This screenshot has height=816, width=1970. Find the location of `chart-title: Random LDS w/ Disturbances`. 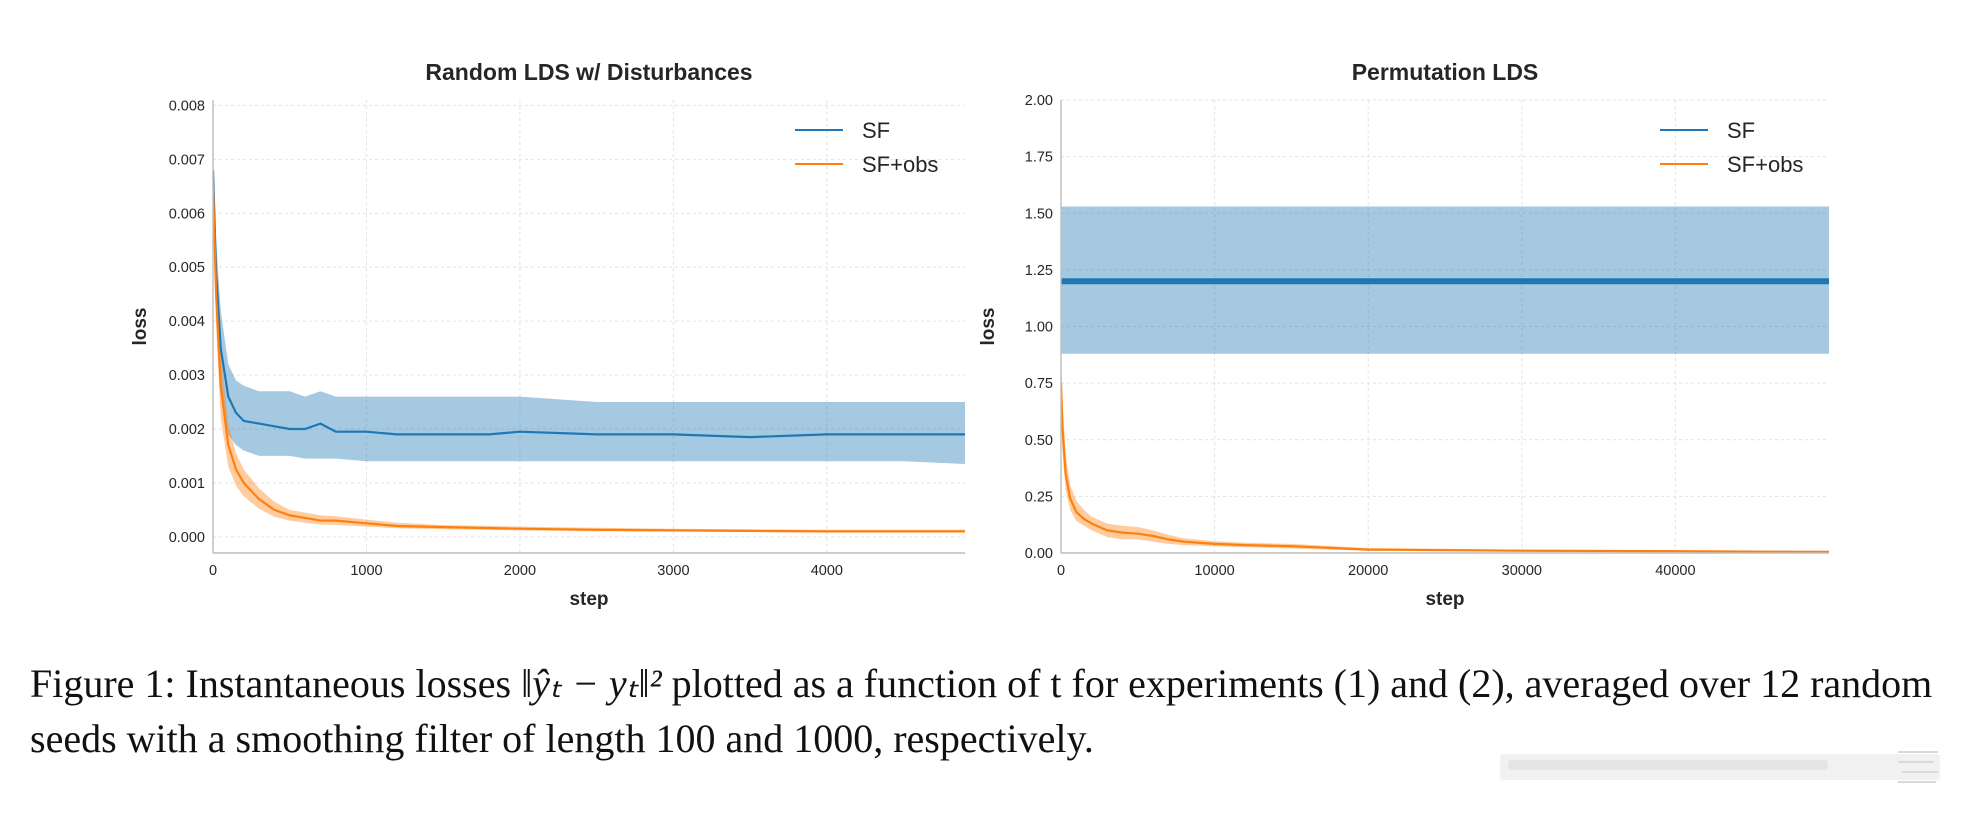

chart-title: Random LDS w/ Disturbances is located at coordinates (588, 72).